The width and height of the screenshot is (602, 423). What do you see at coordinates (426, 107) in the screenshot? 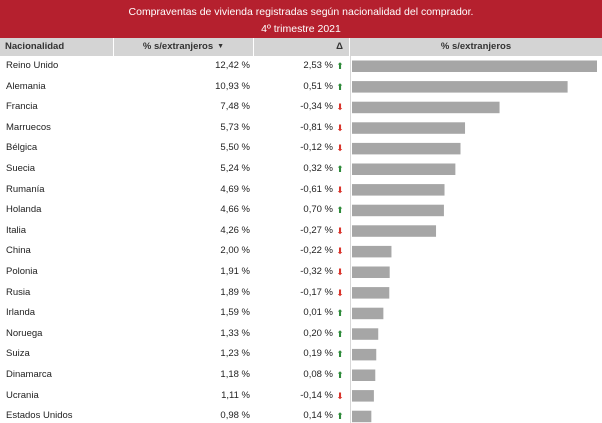
I see `bar-francia` at bounding box center [426, 107].